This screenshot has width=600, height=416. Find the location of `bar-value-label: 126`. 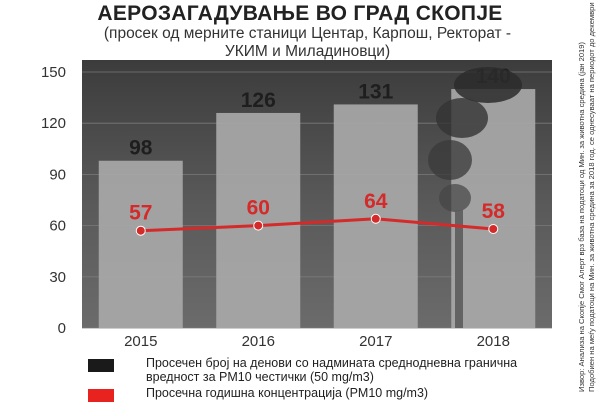

bar-value-label: 126 is located at coordinates (258, 100).